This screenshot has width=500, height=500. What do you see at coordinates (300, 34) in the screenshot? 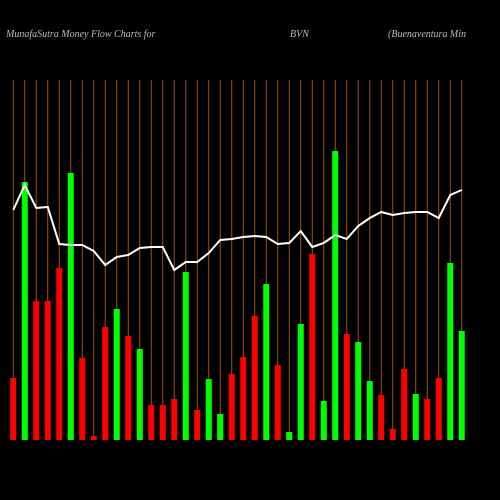
I see `chart-symbol: BVN` at bounding box center [300, 34].